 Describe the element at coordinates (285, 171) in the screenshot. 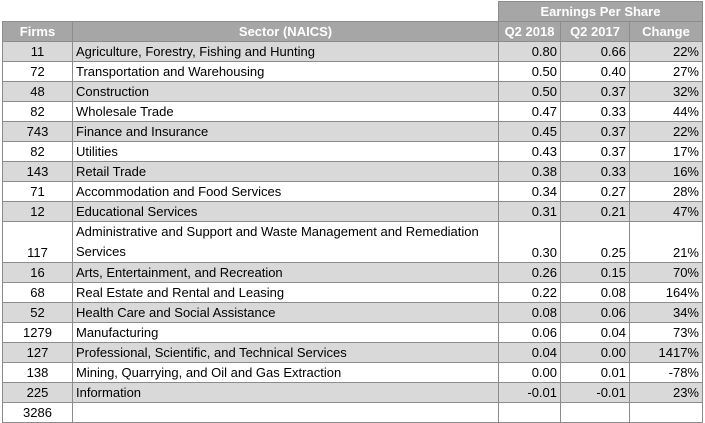

I see `sector-cell: Retail Trade` at that location.